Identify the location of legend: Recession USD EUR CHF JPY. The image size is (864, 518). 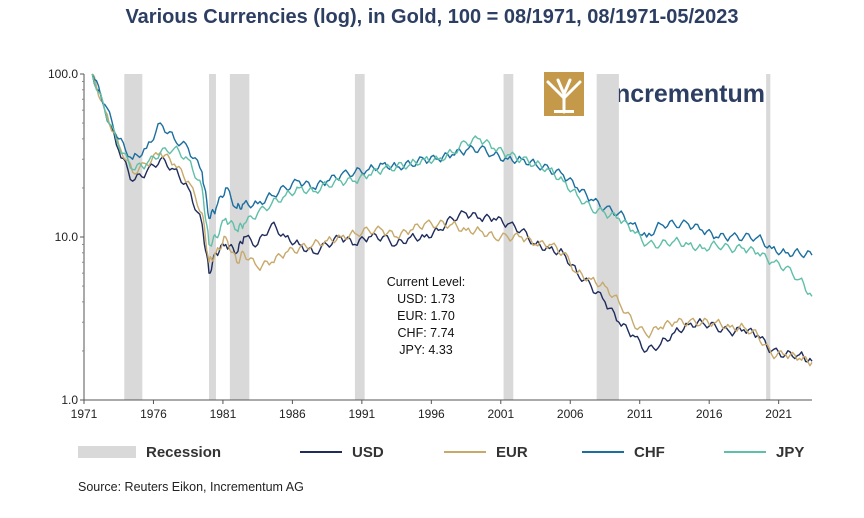
(458, 452).